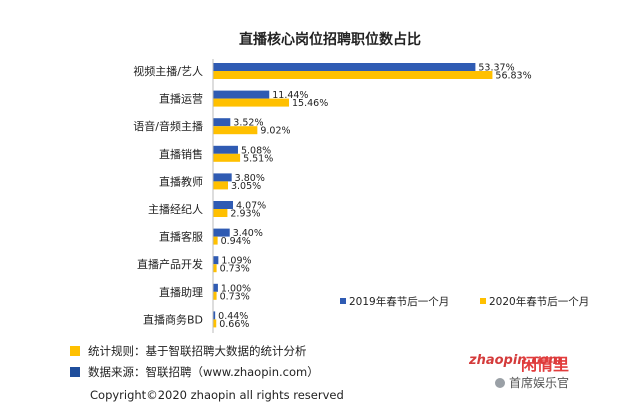  I want to click on bar-value-label: 3.52%, so click(248, 123).